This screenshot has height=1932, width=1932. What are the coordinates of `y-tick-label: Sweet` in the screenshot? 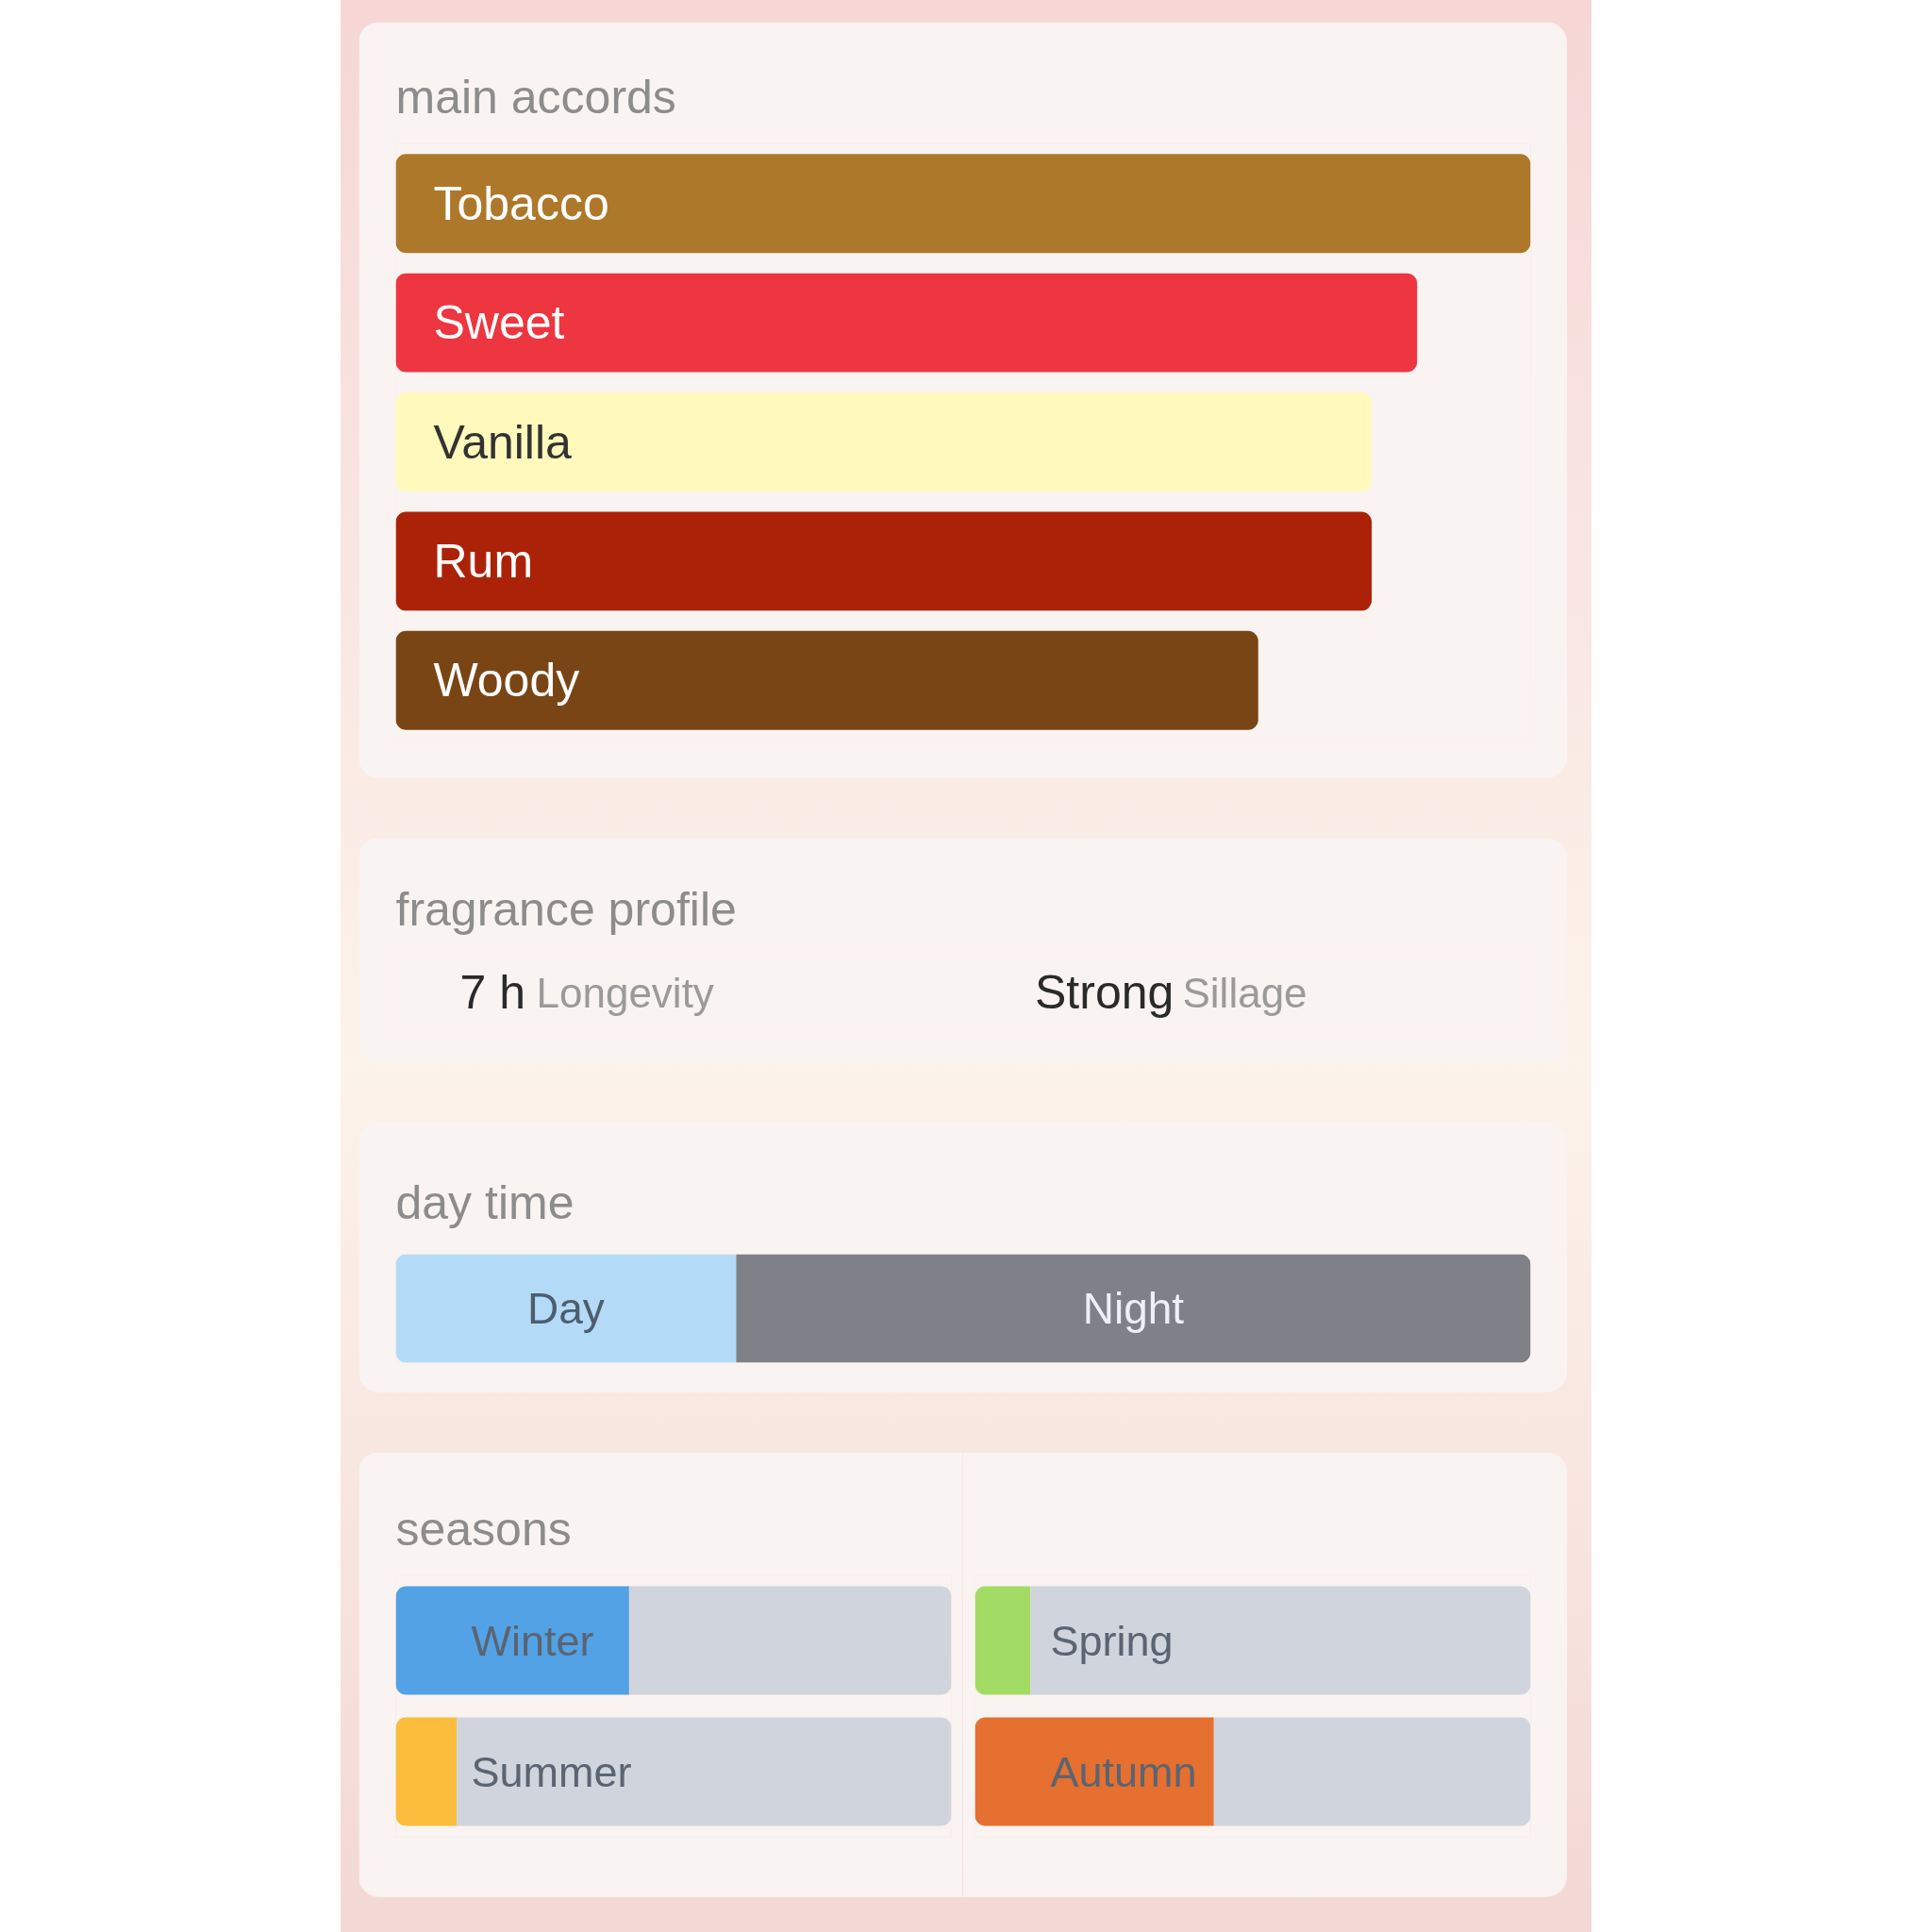 It's located at (499, 323).